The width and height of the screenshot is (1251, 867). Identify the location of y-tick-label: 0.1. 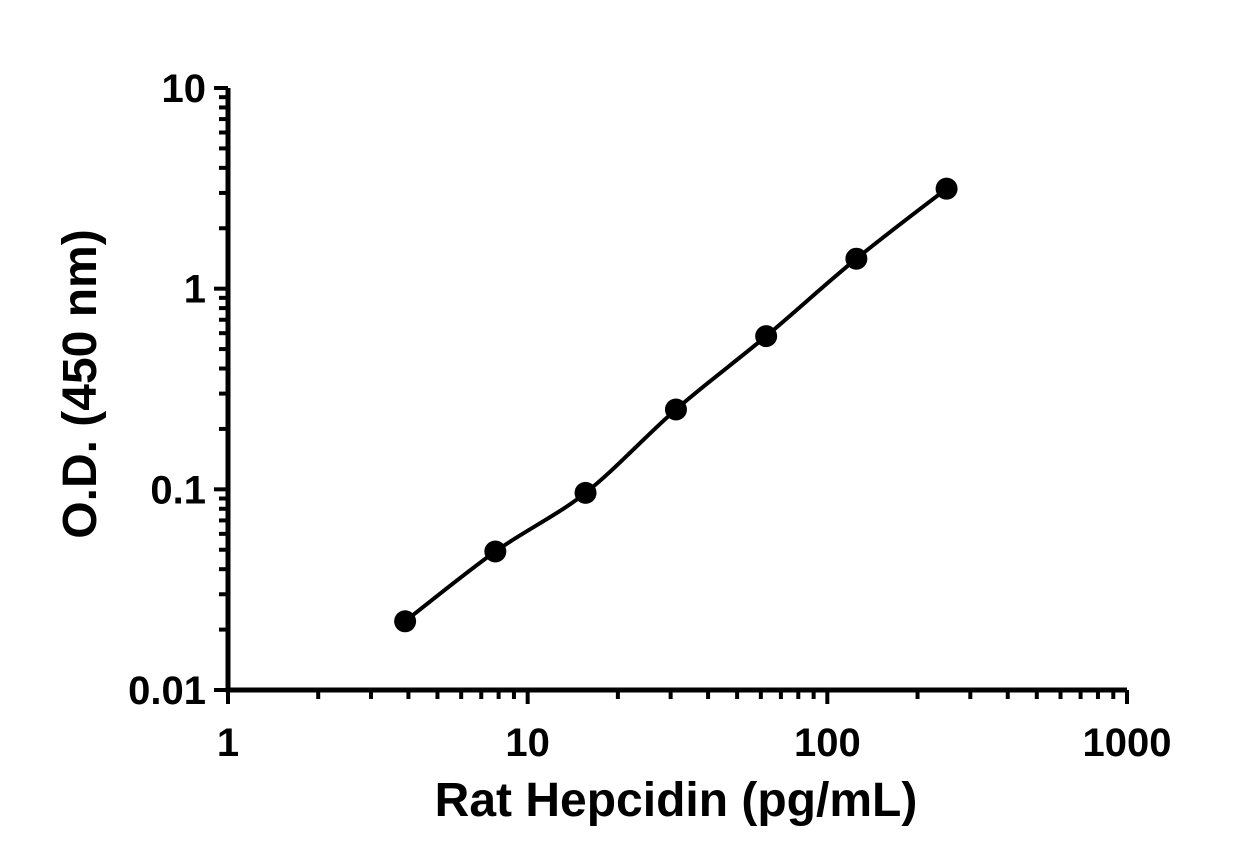
(178, 490).